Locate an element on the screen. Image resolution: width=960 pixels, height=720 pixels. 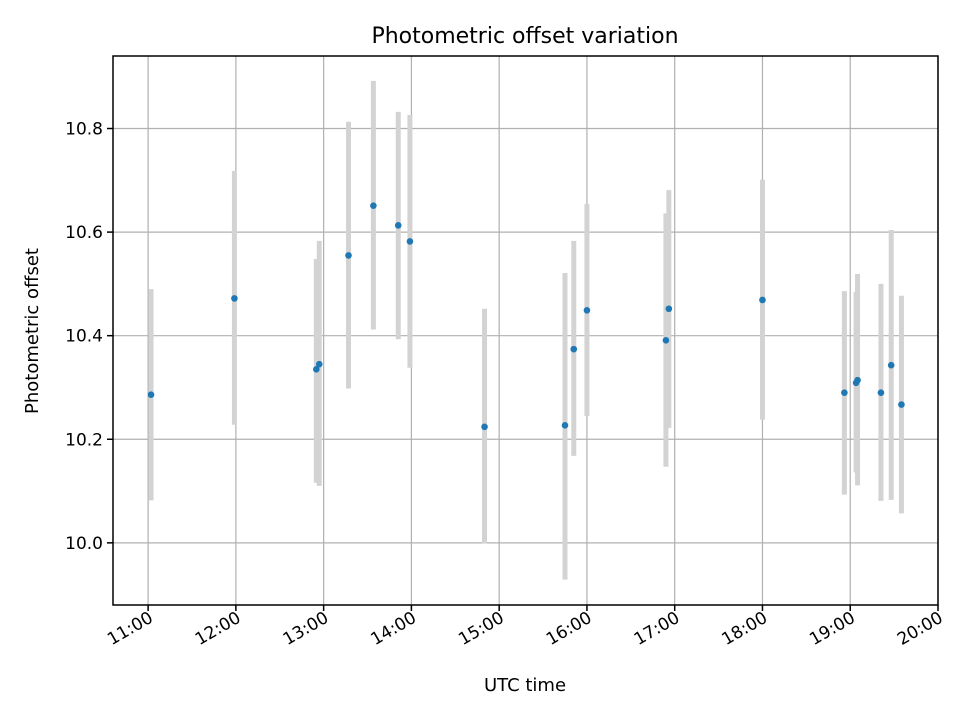
x-tick-label: 14:00 is located at coordinates (393, 629).